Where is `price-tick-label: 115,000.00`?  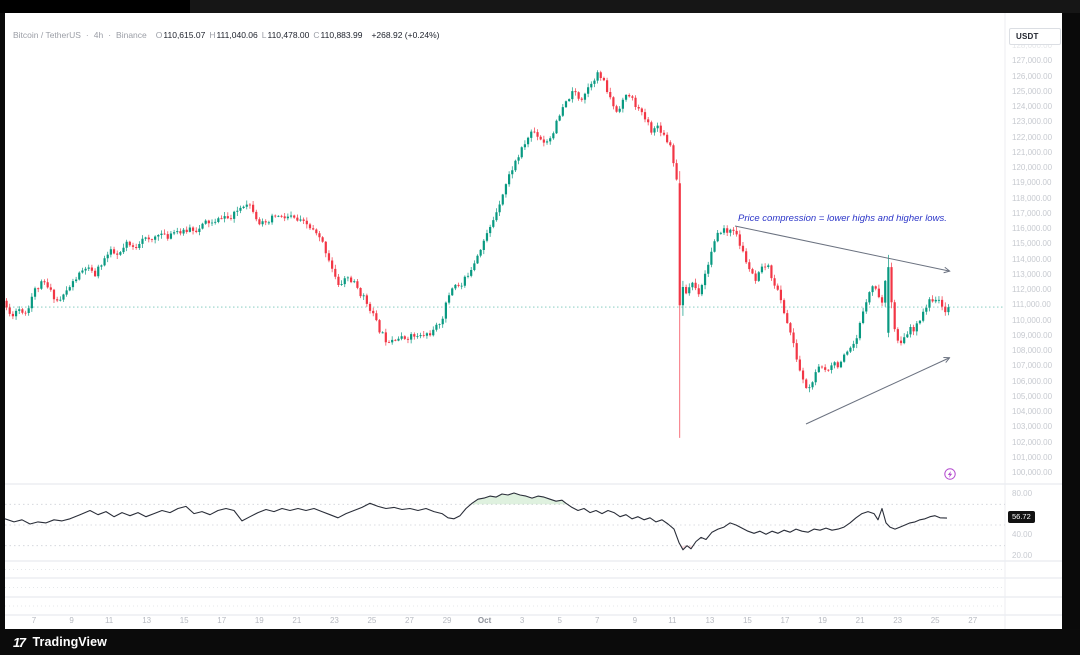
price-tick-label: 115,000.00 is located at coordinates (1032, 244).